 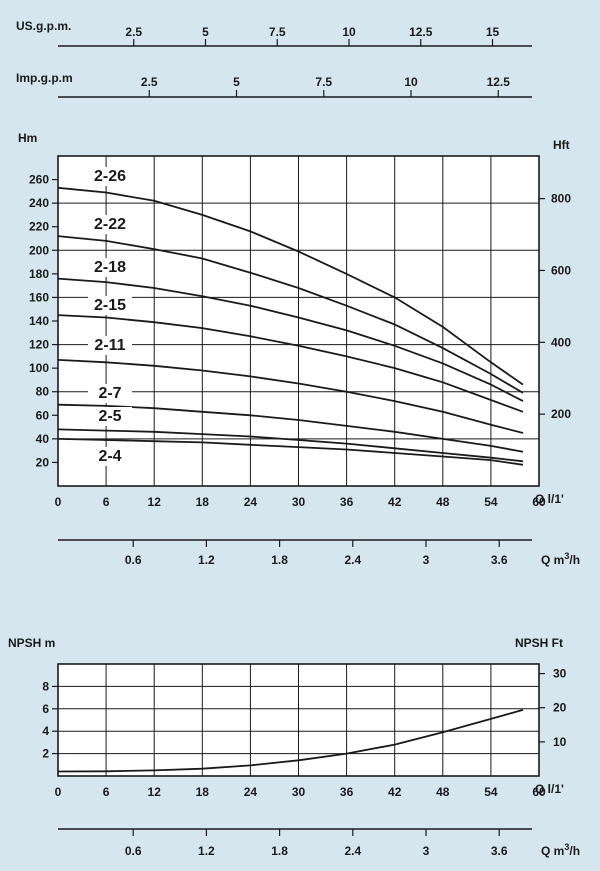 I want to click on curve-label-2-15: 2-15, so click(x=110, y=305).